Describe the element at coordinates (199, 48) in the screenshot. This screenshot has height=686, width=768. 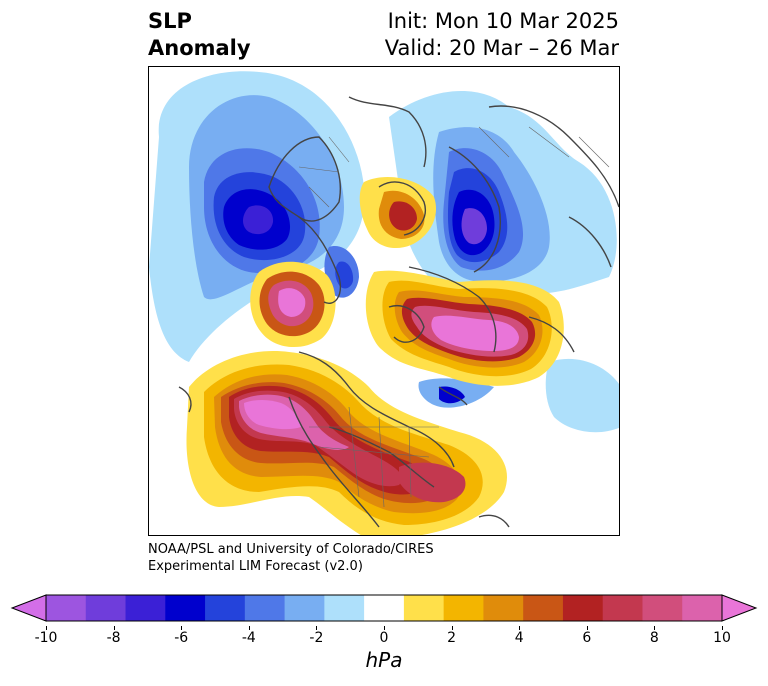
I see `title-line-2: Anomaly` at that location.